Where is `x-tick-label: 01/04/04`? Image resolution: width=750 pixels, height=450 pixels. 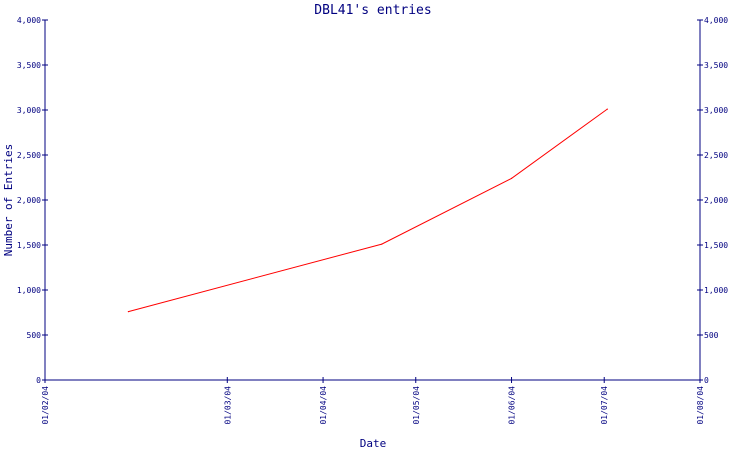
x-tick-label: 01/04/04 is located at coordinates (323, 405).